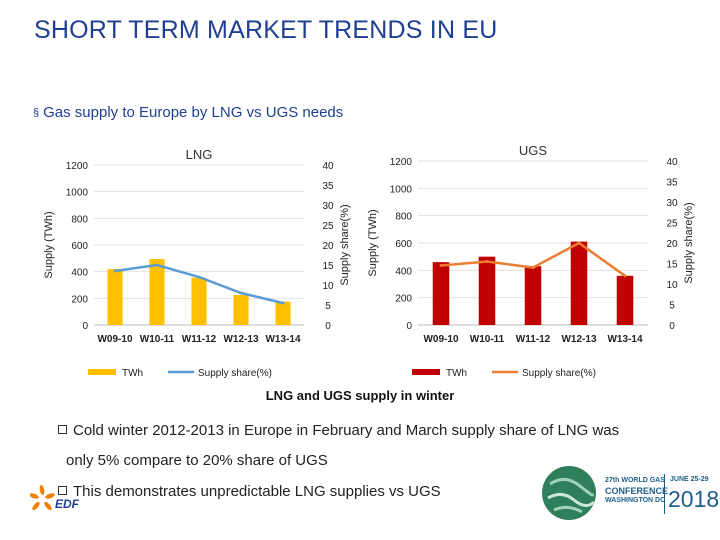  Describe the element at coordinates (235, 373) in the screenshot. I see `lng-legend-line-label: Supply share(%)` at that location.